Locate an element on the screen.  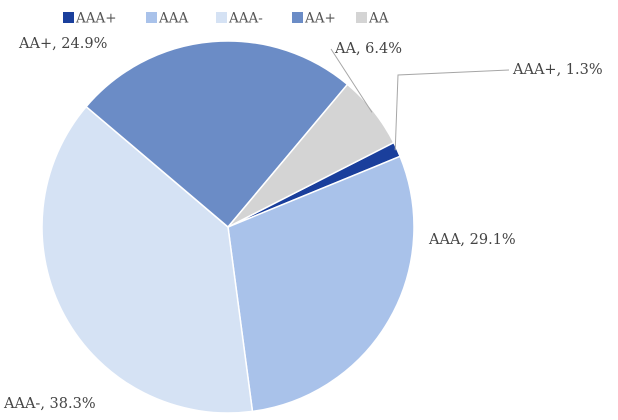
data-label-aaa-minus: AAA-, 38.3% is located at coordinates (49, 404).